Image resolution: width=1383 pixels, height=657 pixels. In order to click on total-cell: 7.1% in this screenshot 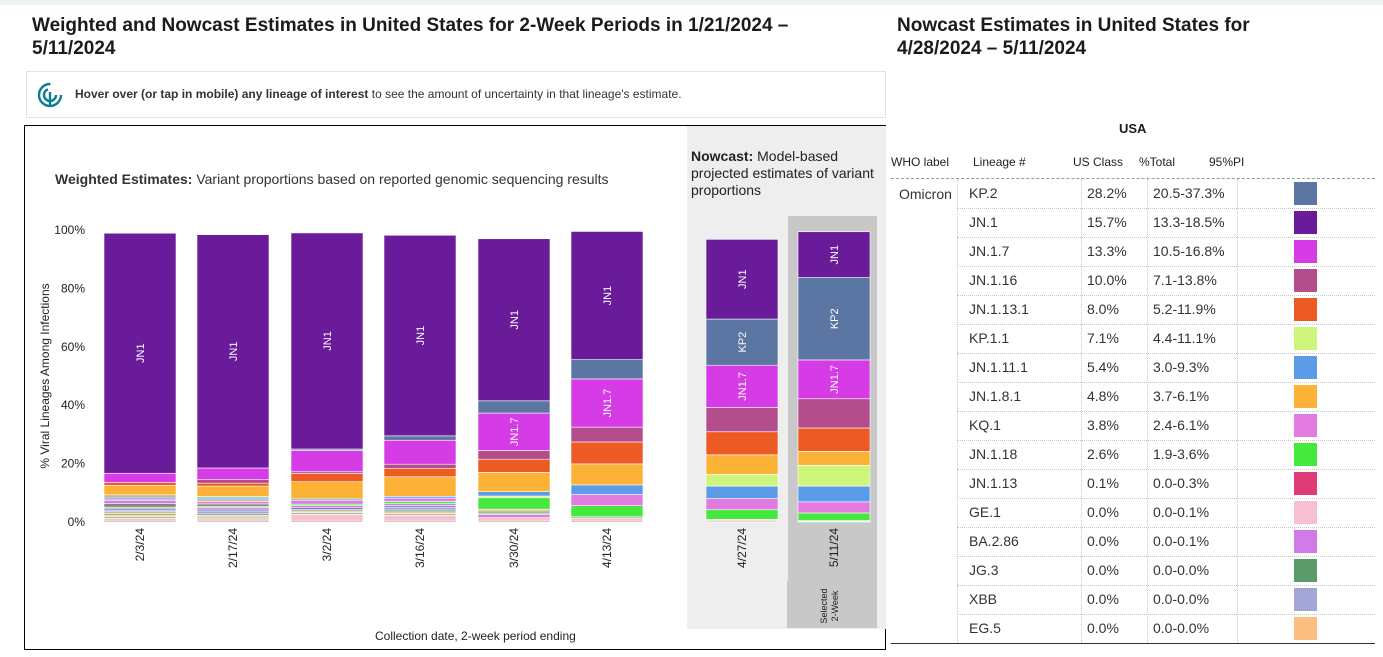, I will do `click(1103, 338)`.